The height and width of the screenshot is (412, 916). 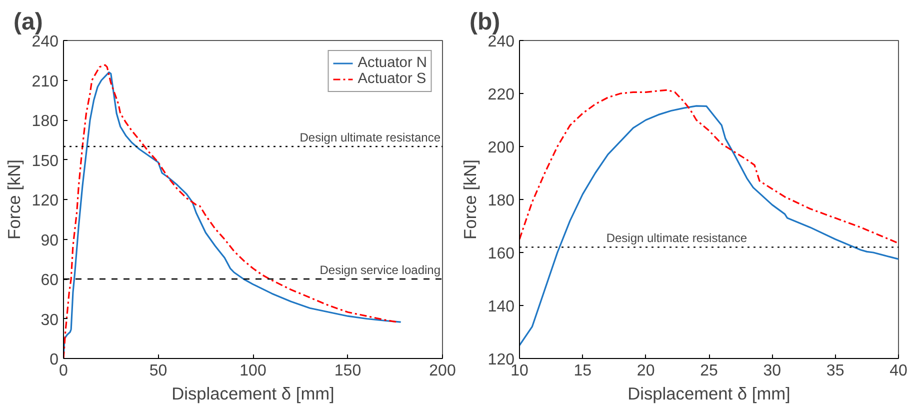 What do you see at coordinates (709, 371) in the screenshot?
I see `x-tick-label: 25` at bounding box center [709, 371].